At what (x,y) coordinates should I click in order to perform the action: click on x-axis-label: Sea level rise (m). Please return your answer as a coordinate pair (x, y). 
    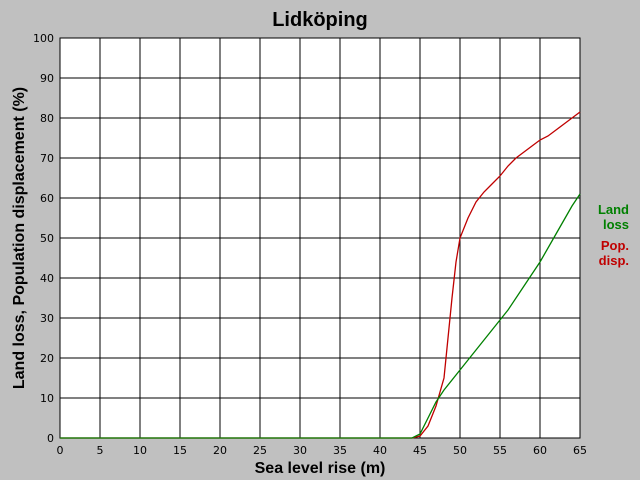
    Looking at the image, I should click on (320, 468).